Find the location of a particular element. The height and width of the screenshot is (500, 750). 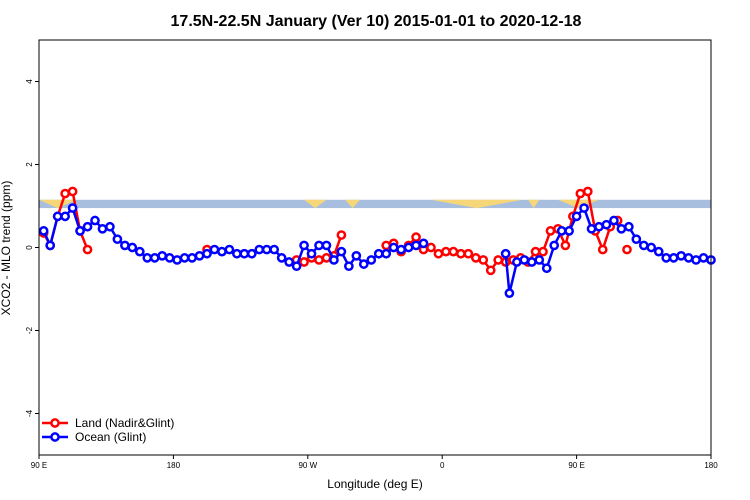

series-line is located at coordinates (233, 237).